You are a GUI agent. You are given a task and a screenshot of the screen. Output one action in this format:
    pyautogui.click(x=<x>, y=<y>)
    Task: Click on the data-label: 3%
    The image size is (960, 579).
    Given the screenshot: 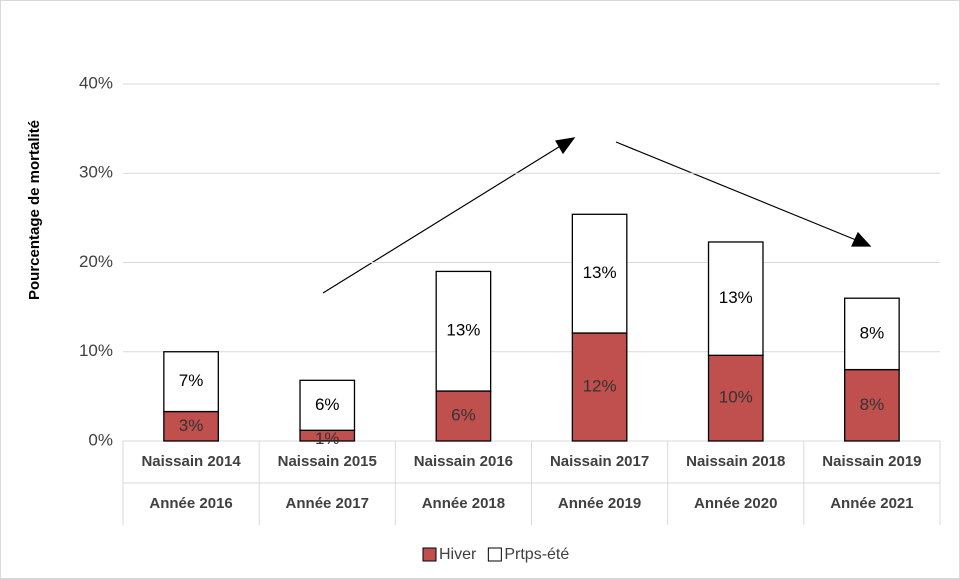 What is the action you would take?
    pyautogui.click(x=191, y=425)
    